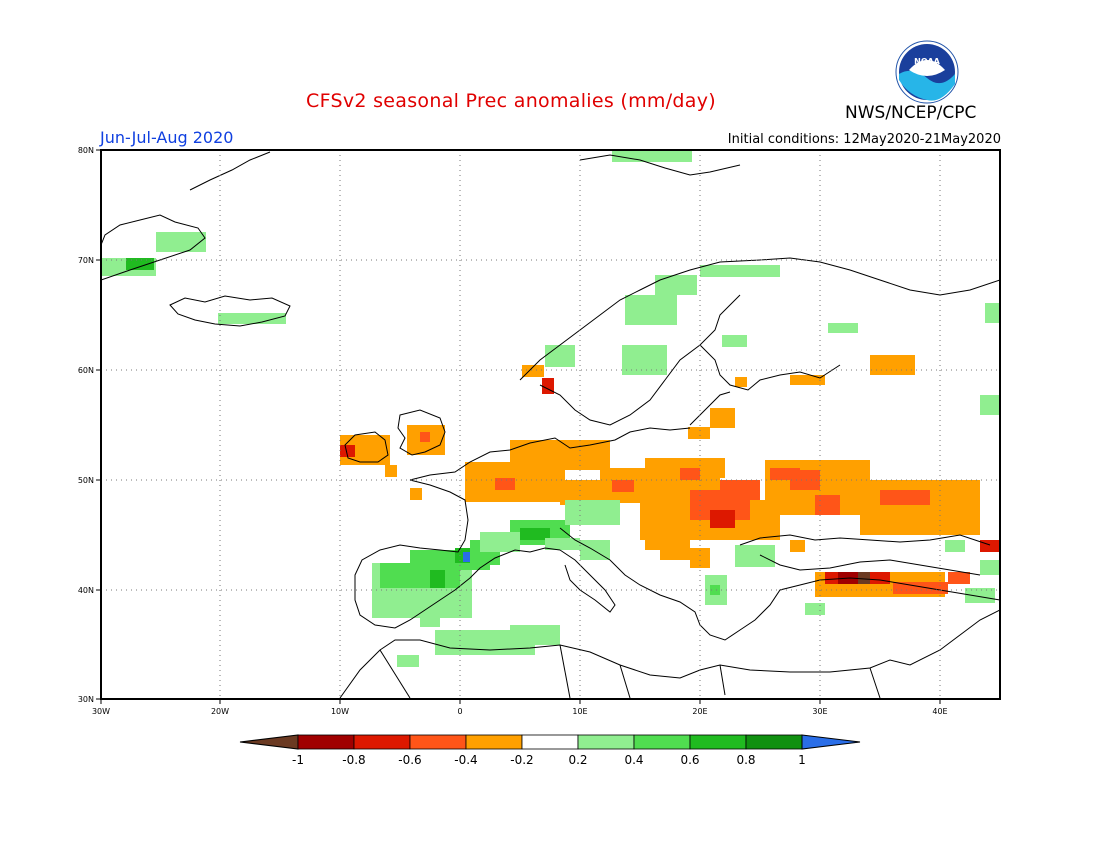 Image resolution: width=1100 pixels, height=850 pixels. I want to click on legend-tick-label: 0.4, so click(633, 760).